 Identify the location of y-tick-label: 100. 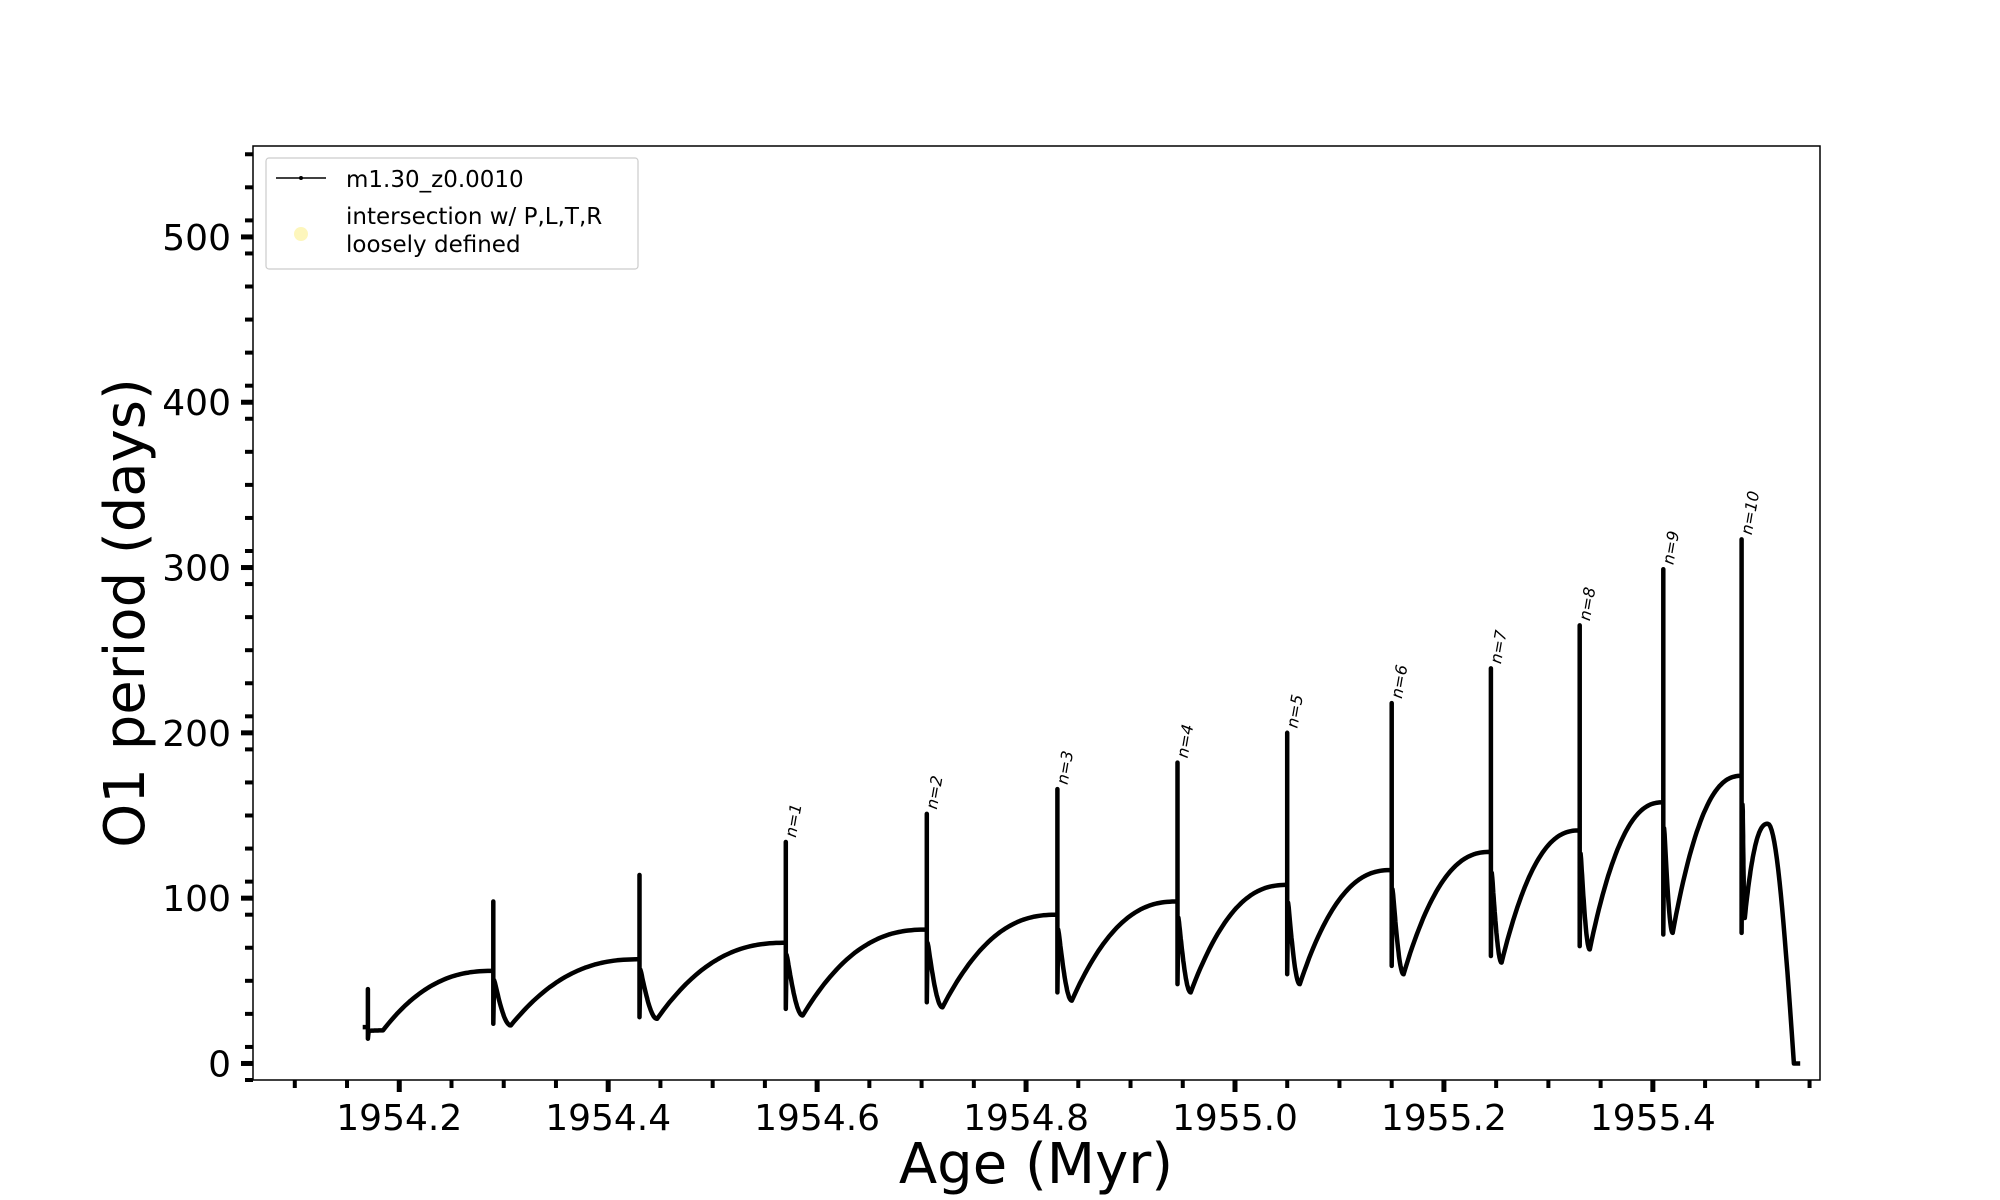
(196, 899).